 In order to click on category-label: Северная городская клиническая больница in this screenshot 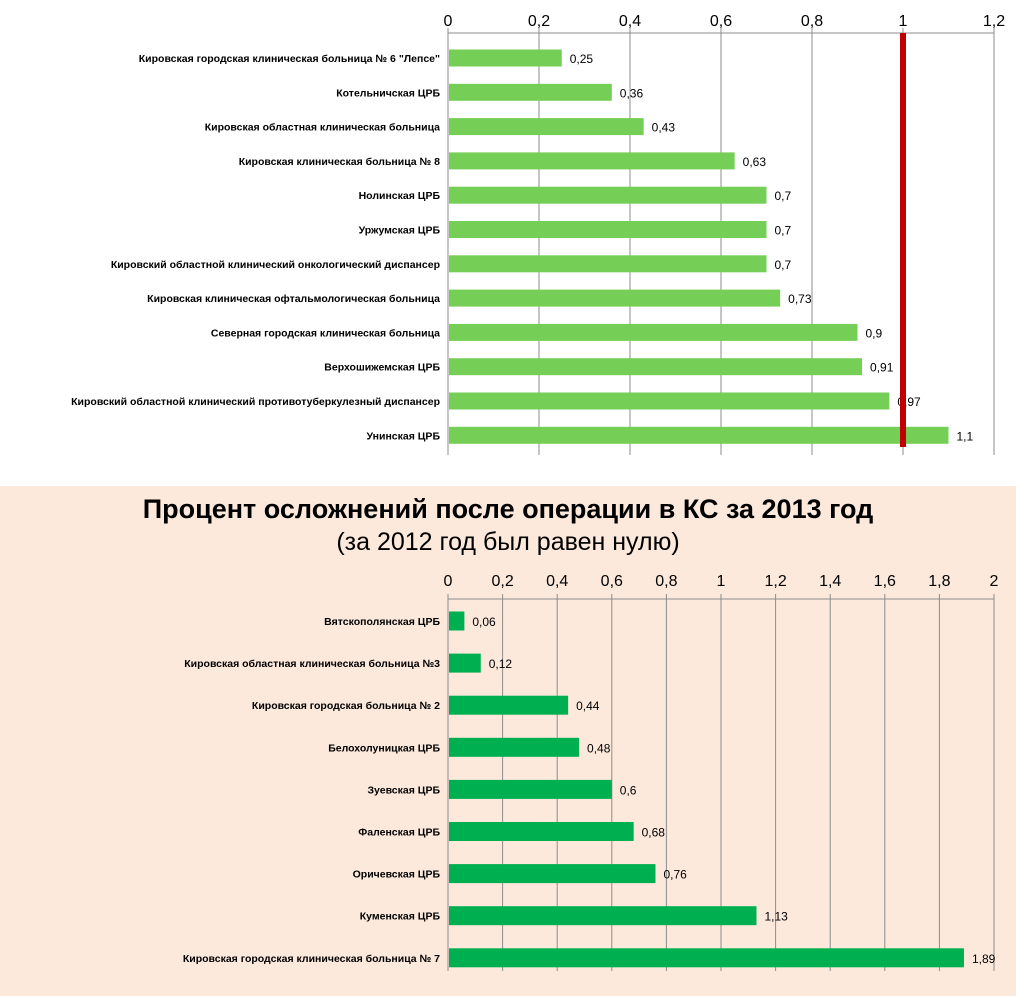, I will do `click(325, 333)`.